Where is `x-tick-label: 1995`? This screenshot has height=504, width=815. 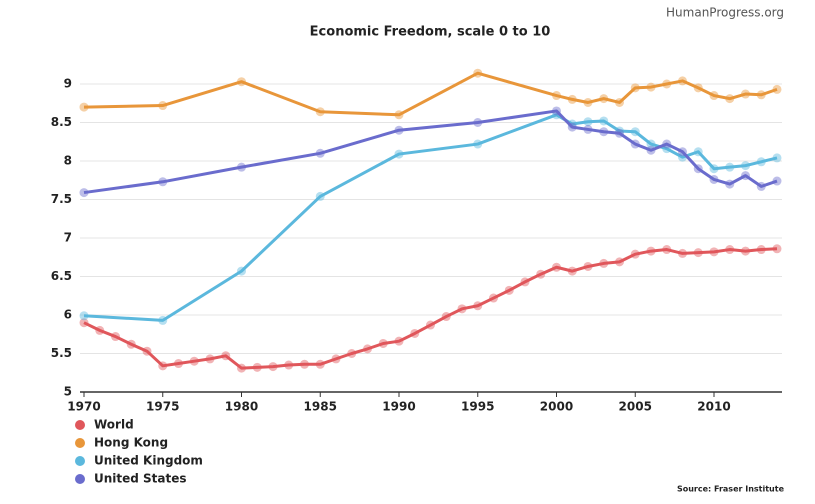
x-tick-label: 1995 is located at coordinates (477, 407).